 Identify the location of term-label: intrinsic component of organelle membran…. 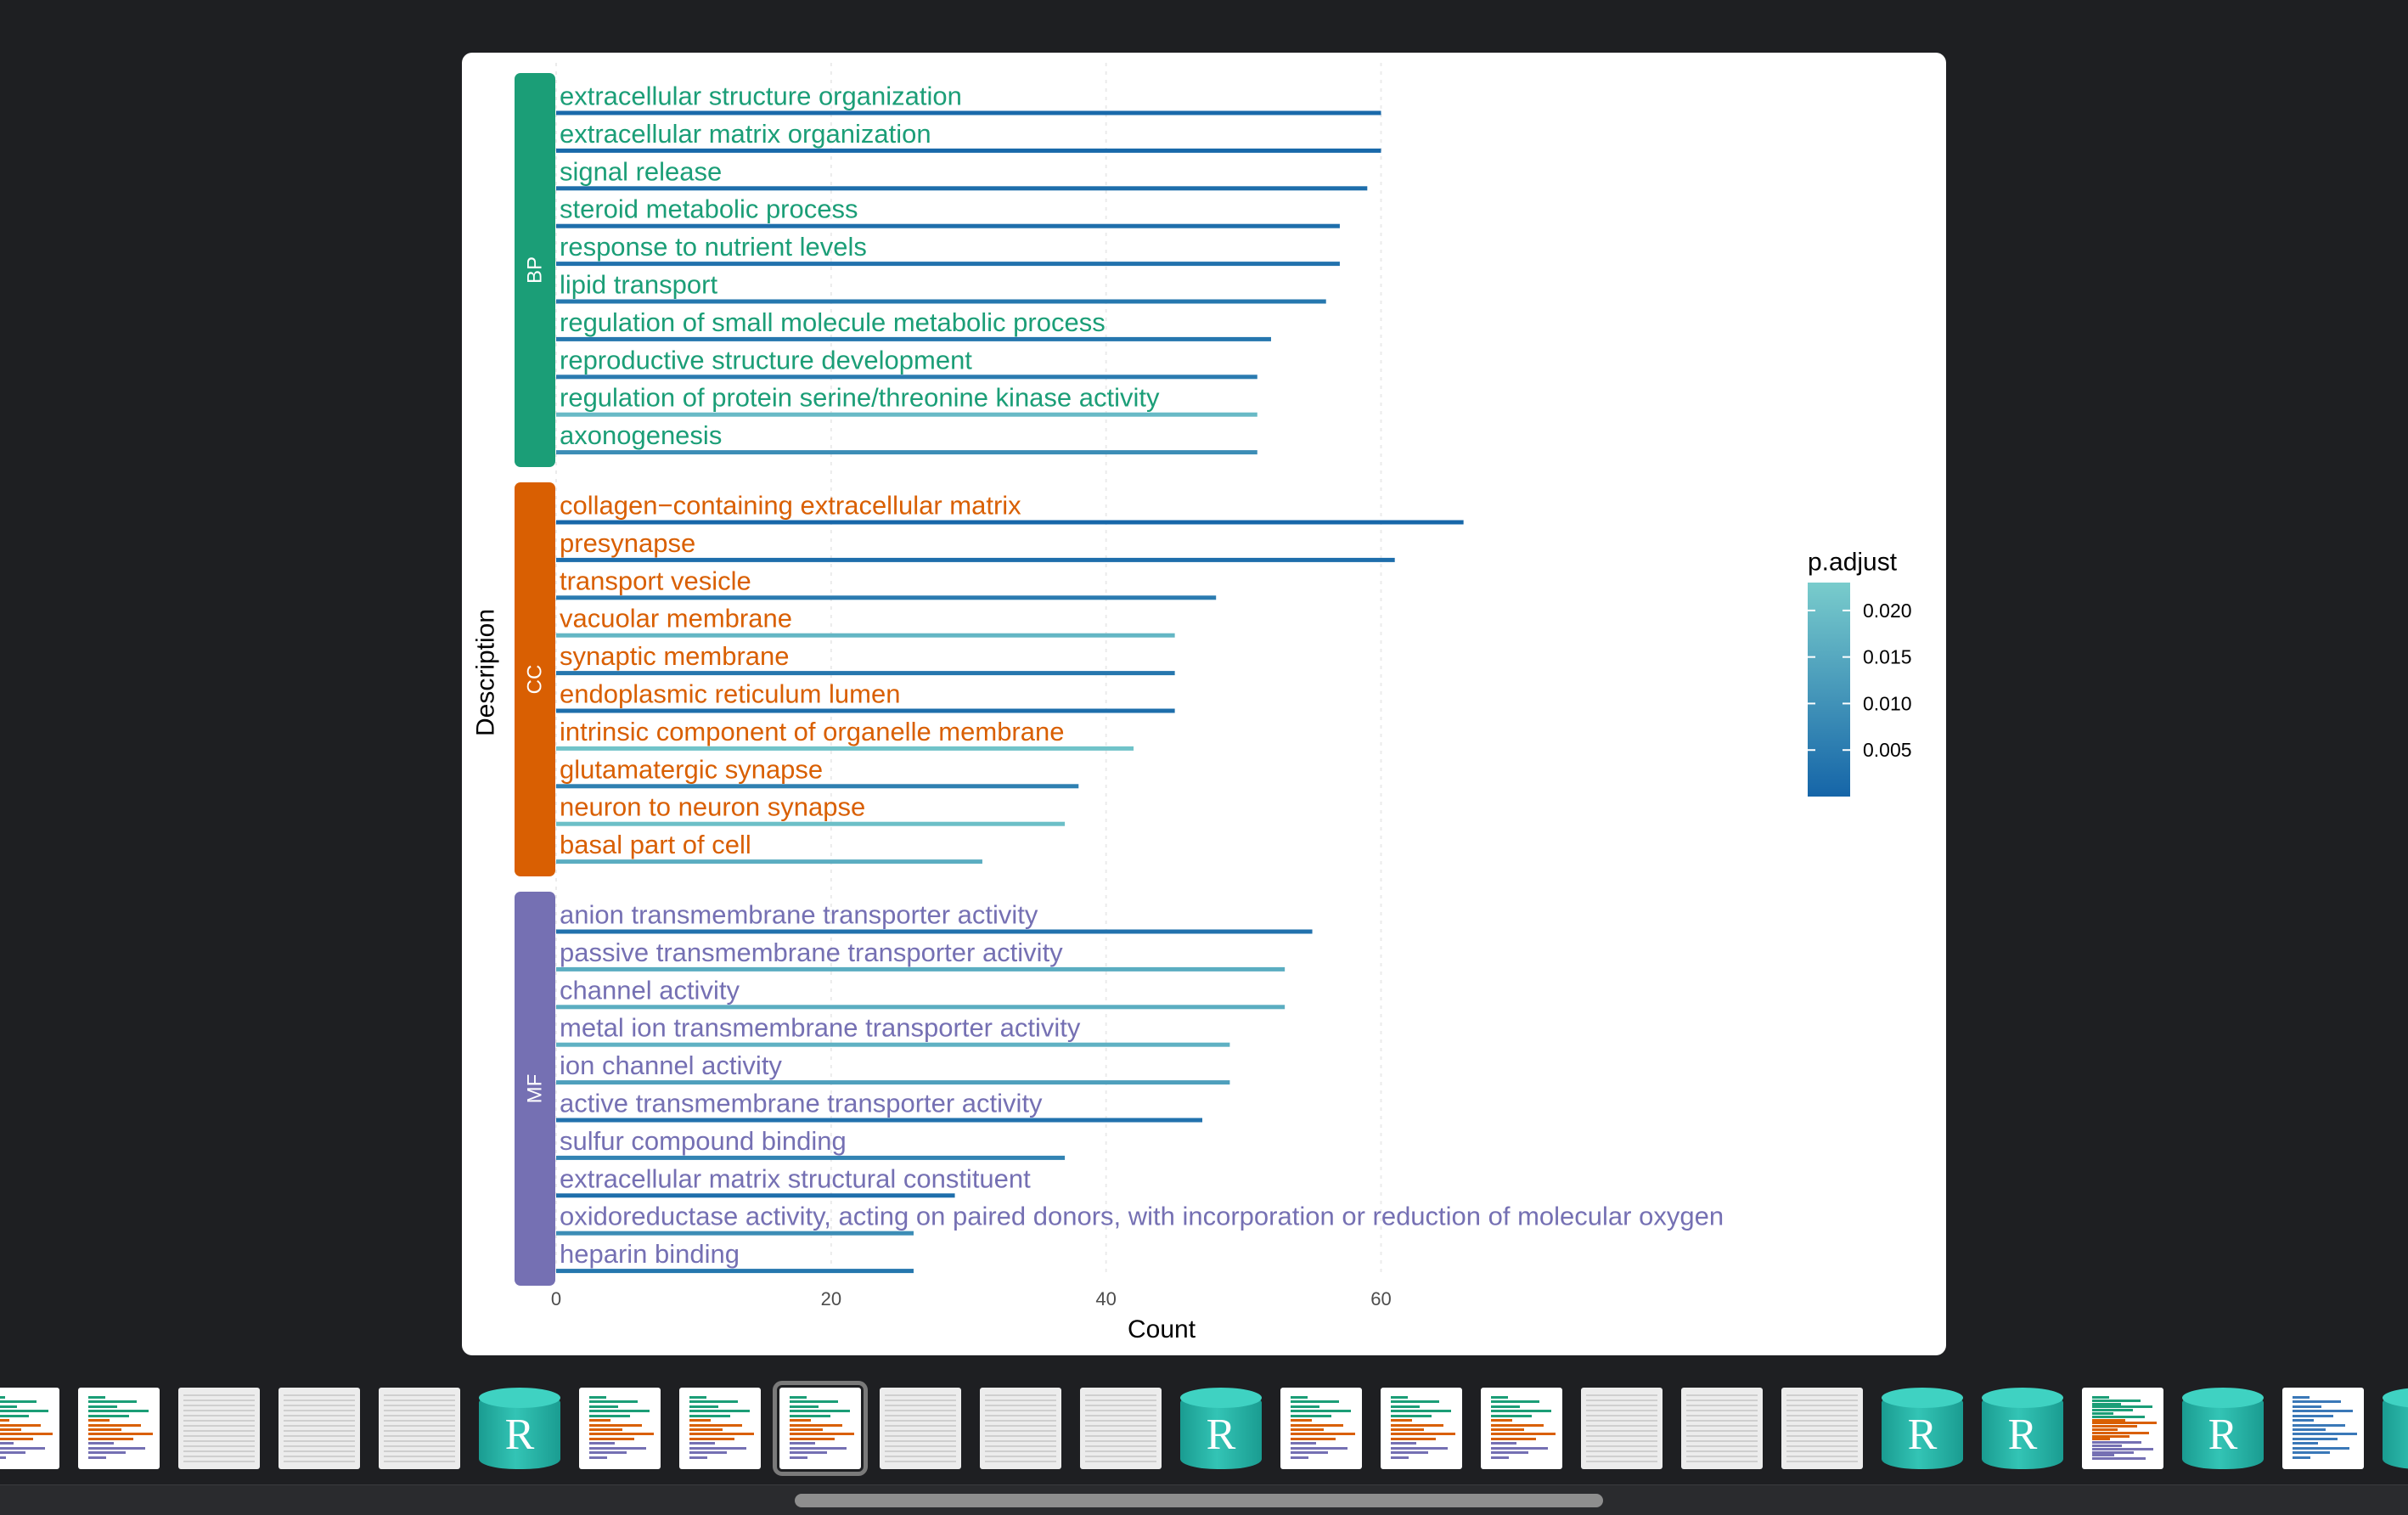
(812, 731).